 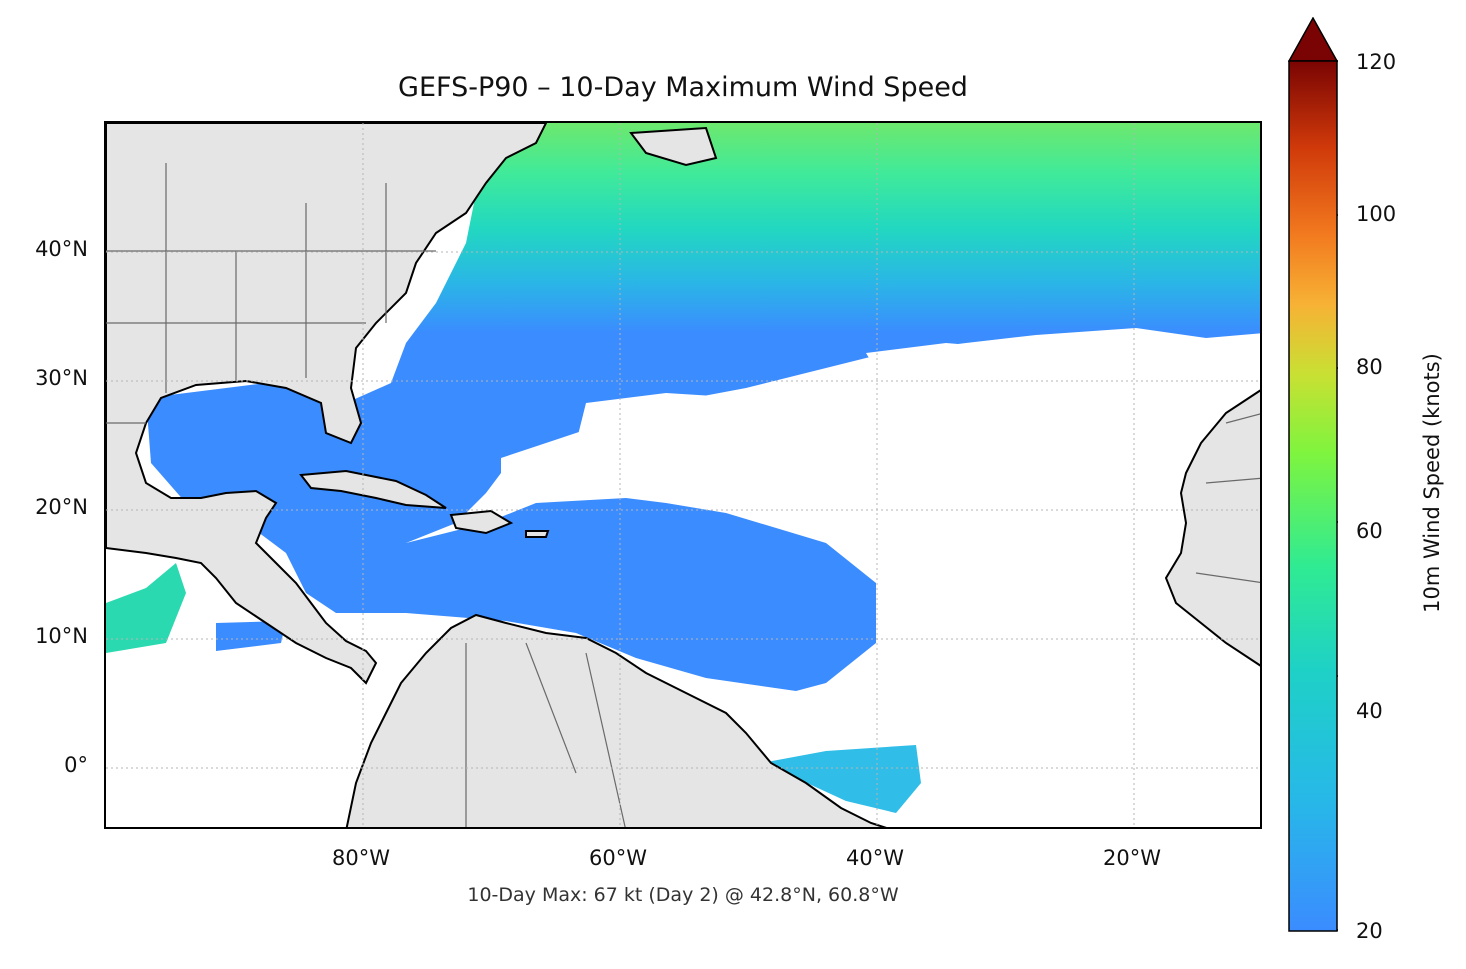 I want to click on colorbar-tick-label: 120, so click(x=1376, y=62).